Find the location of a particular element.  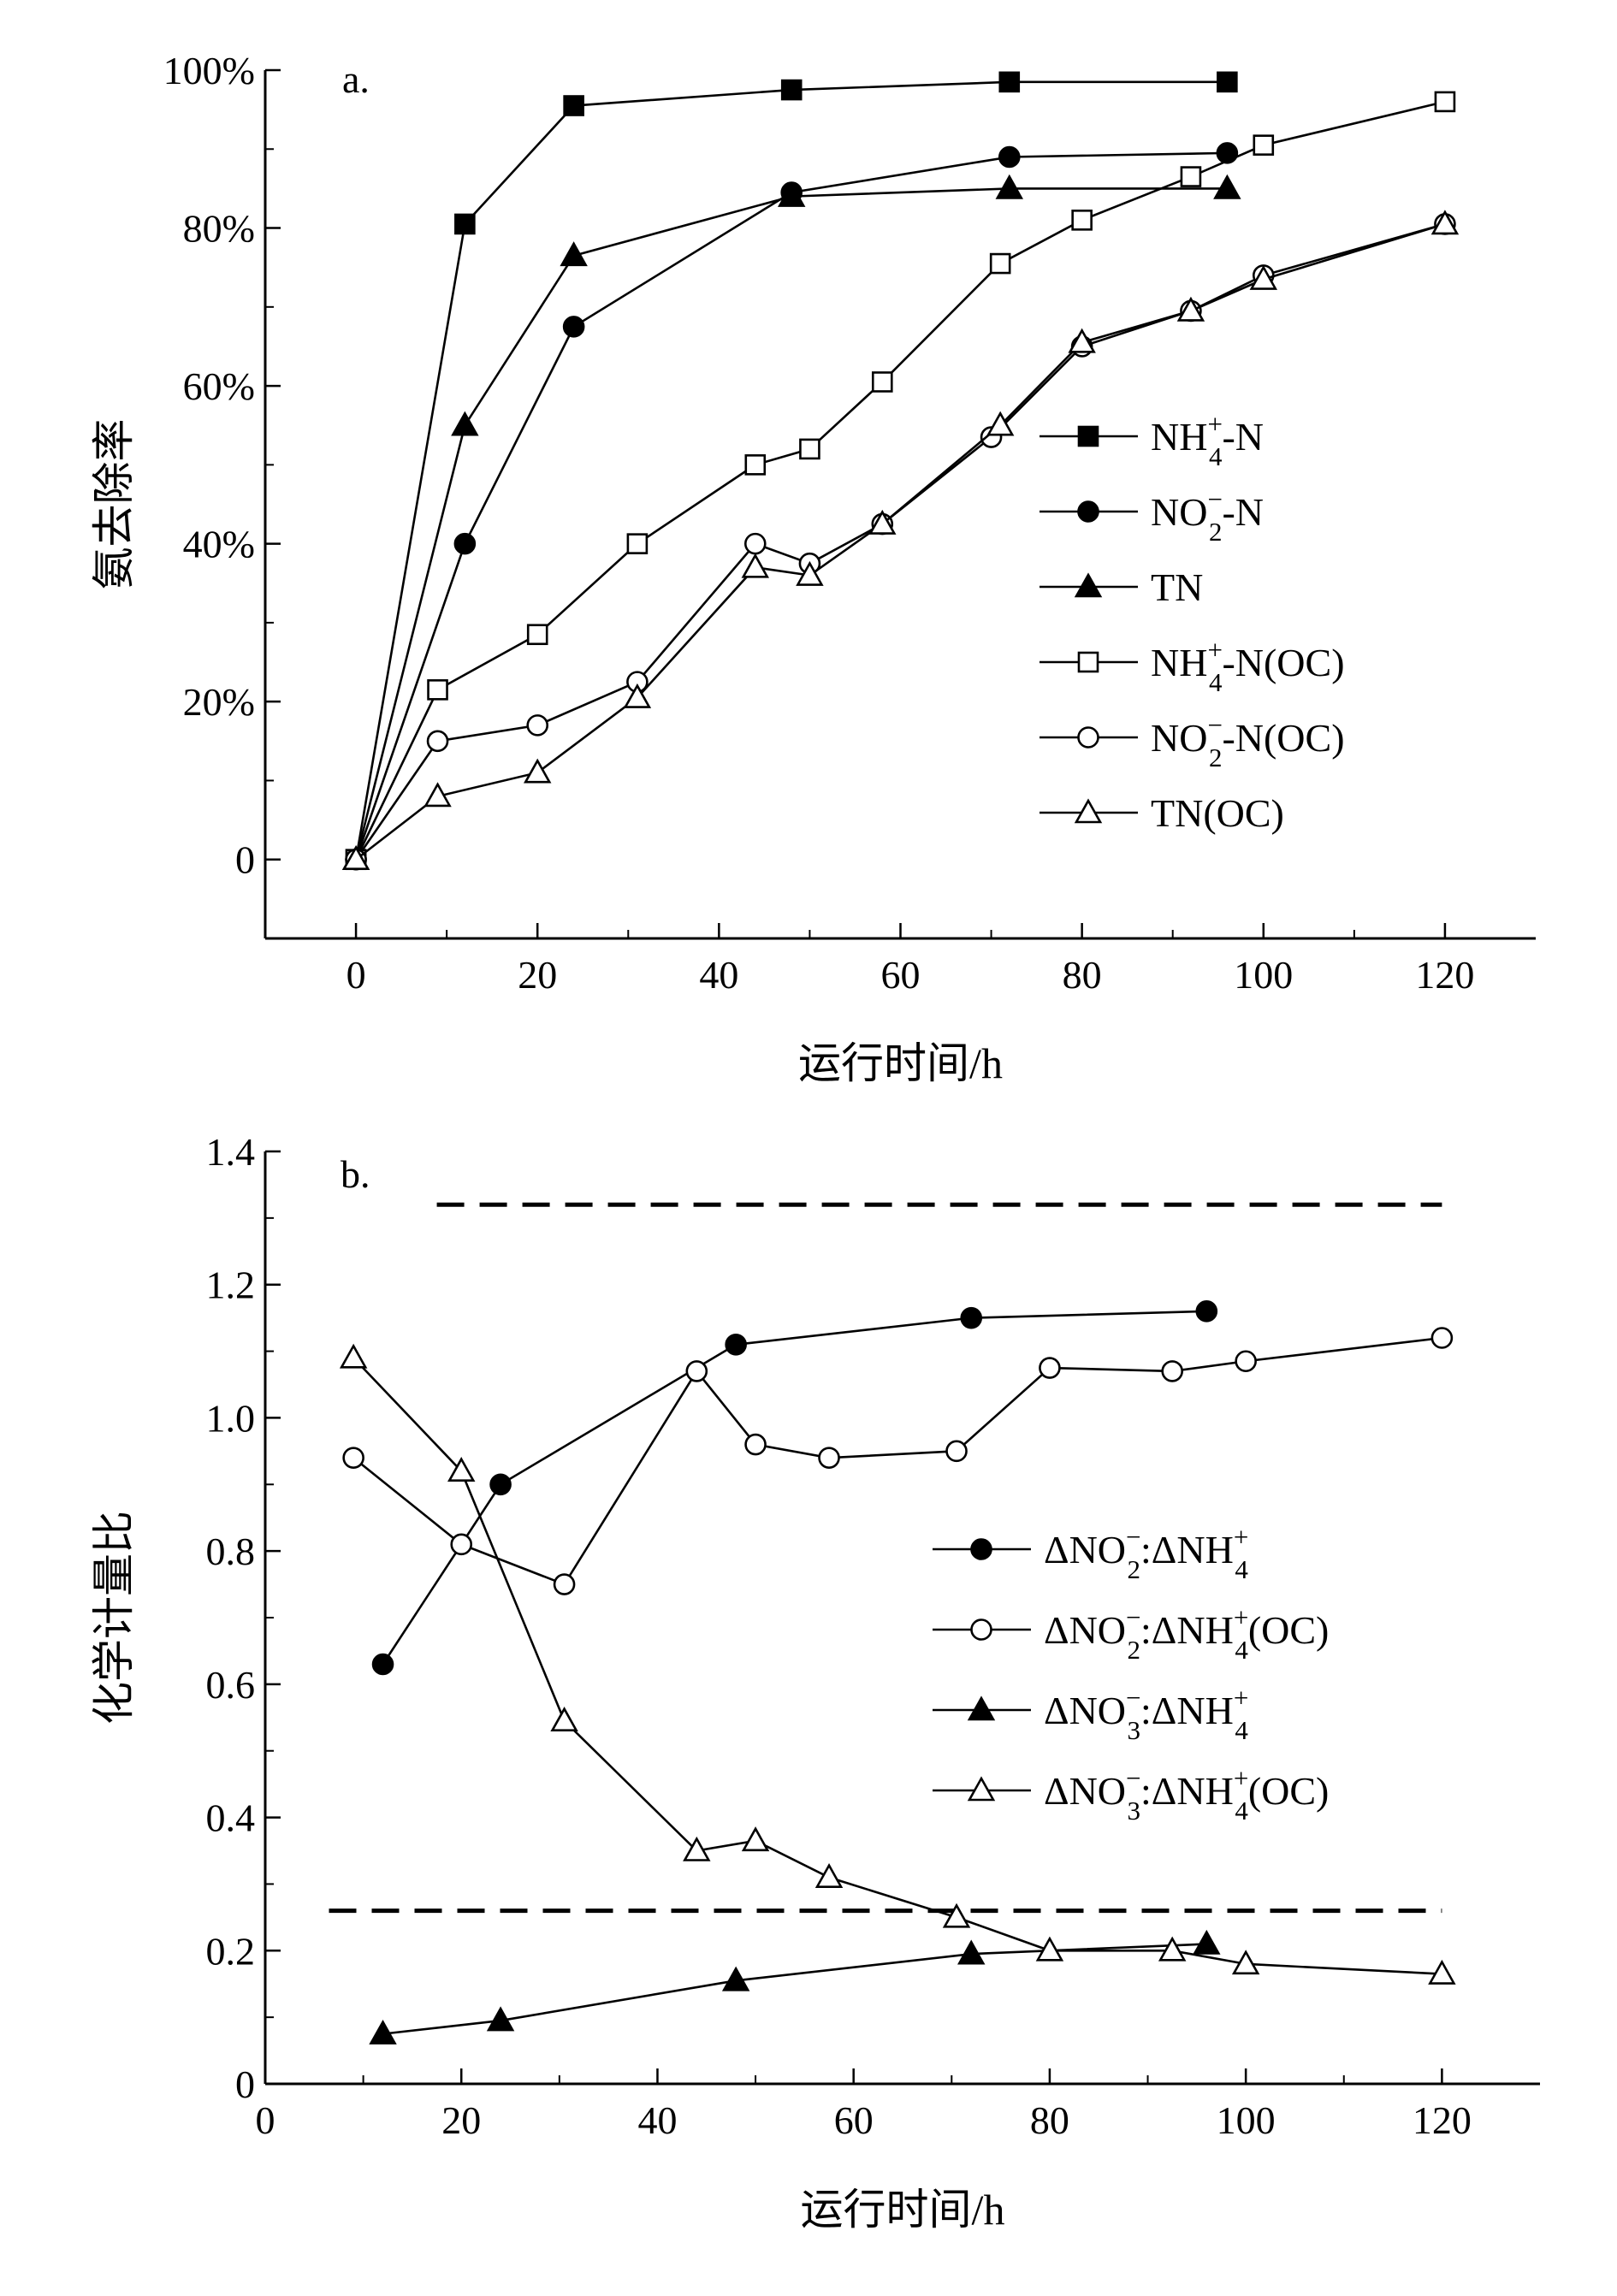

legend-label: TN(OC) is located at coordinates (1217, 813).